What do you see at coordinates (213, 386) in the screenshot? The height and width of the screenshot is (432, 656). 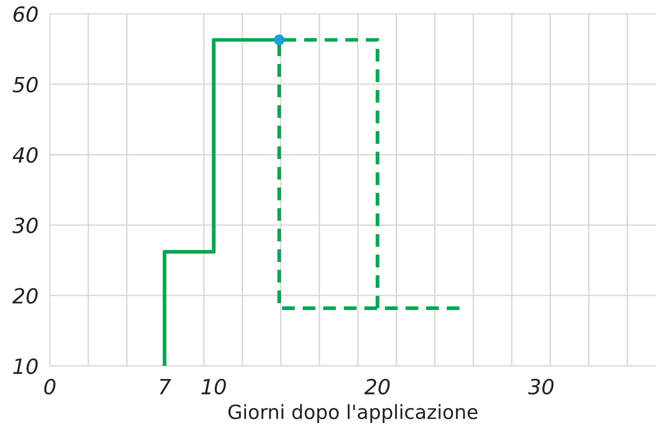 I see `x-tick-label: 10` at bounding box center [213, 386].